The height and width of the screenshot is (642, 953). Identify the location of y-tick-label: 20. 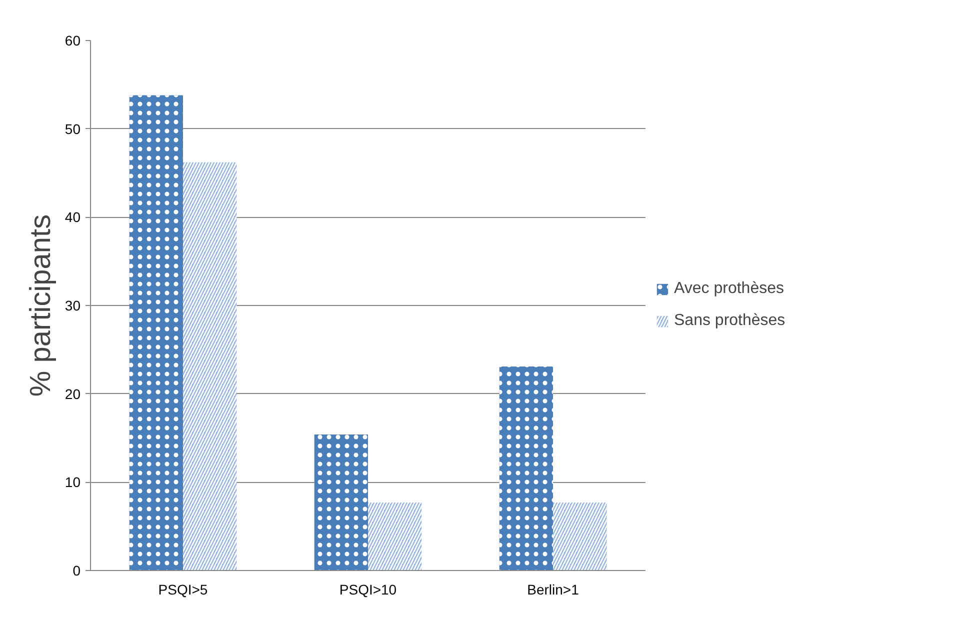
(72, 394).